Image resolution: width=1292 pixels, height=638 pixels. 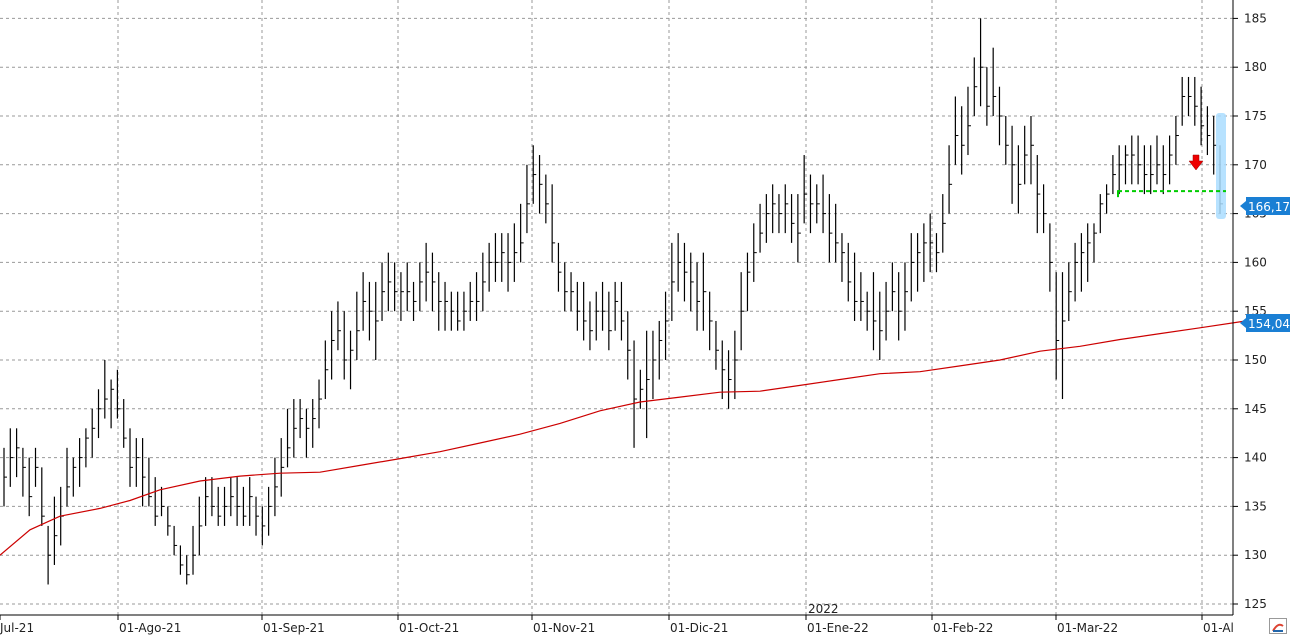 What do you see at coordinates (1255, 18) in the screenshot?
I see `y-tick-label: 185` at bounding box center [1255, 18].